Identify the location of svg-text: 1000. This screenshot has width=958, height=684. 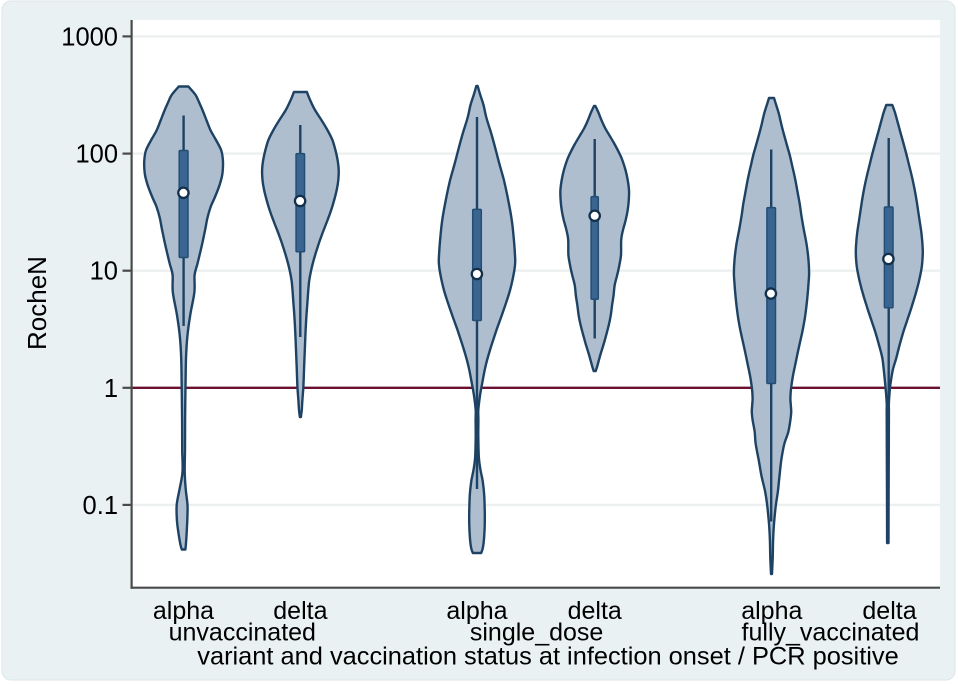
(89, 37).